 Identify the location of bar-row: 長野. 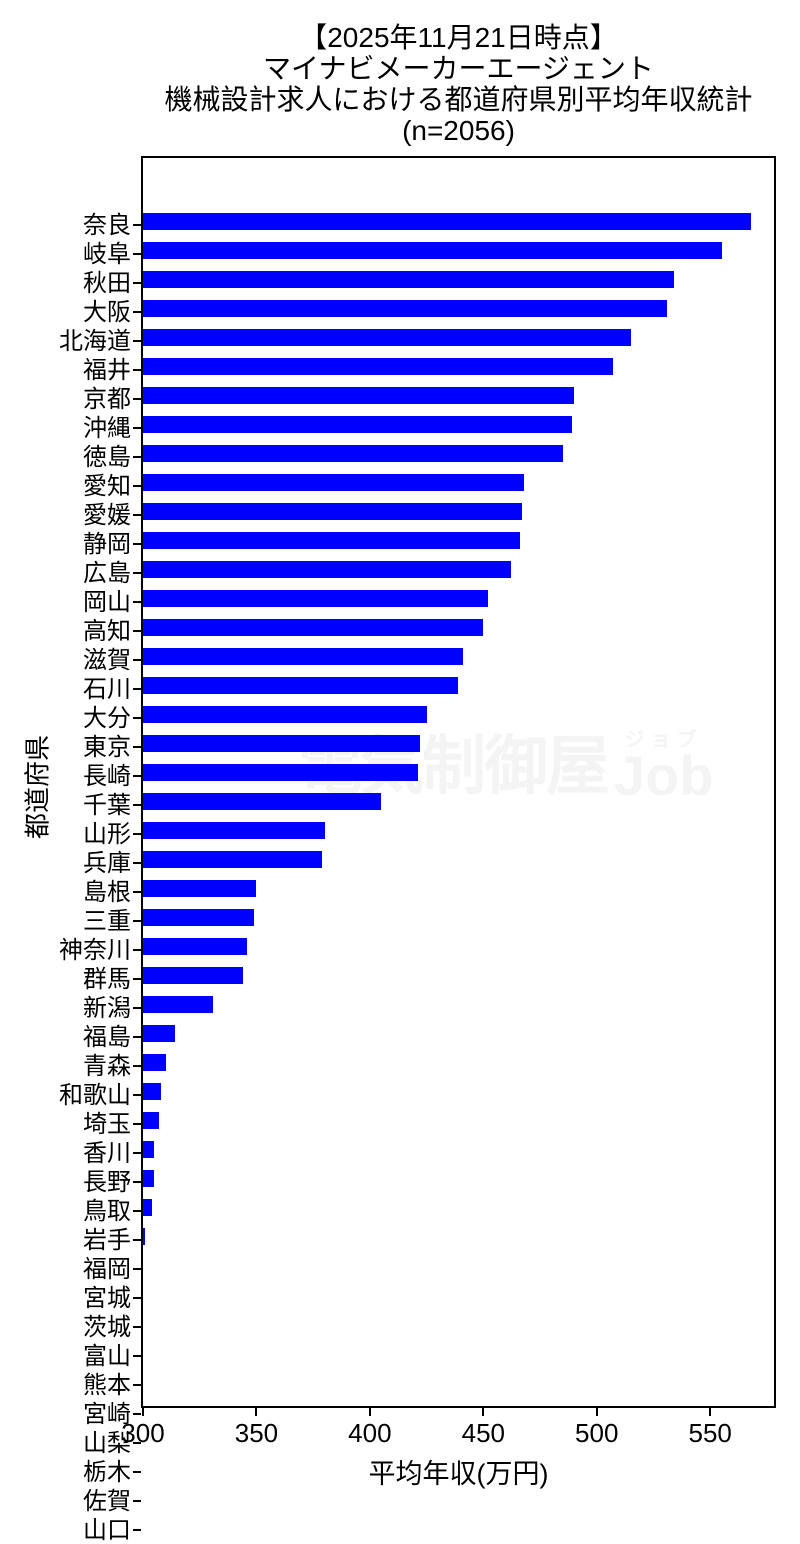
(428, 1182).